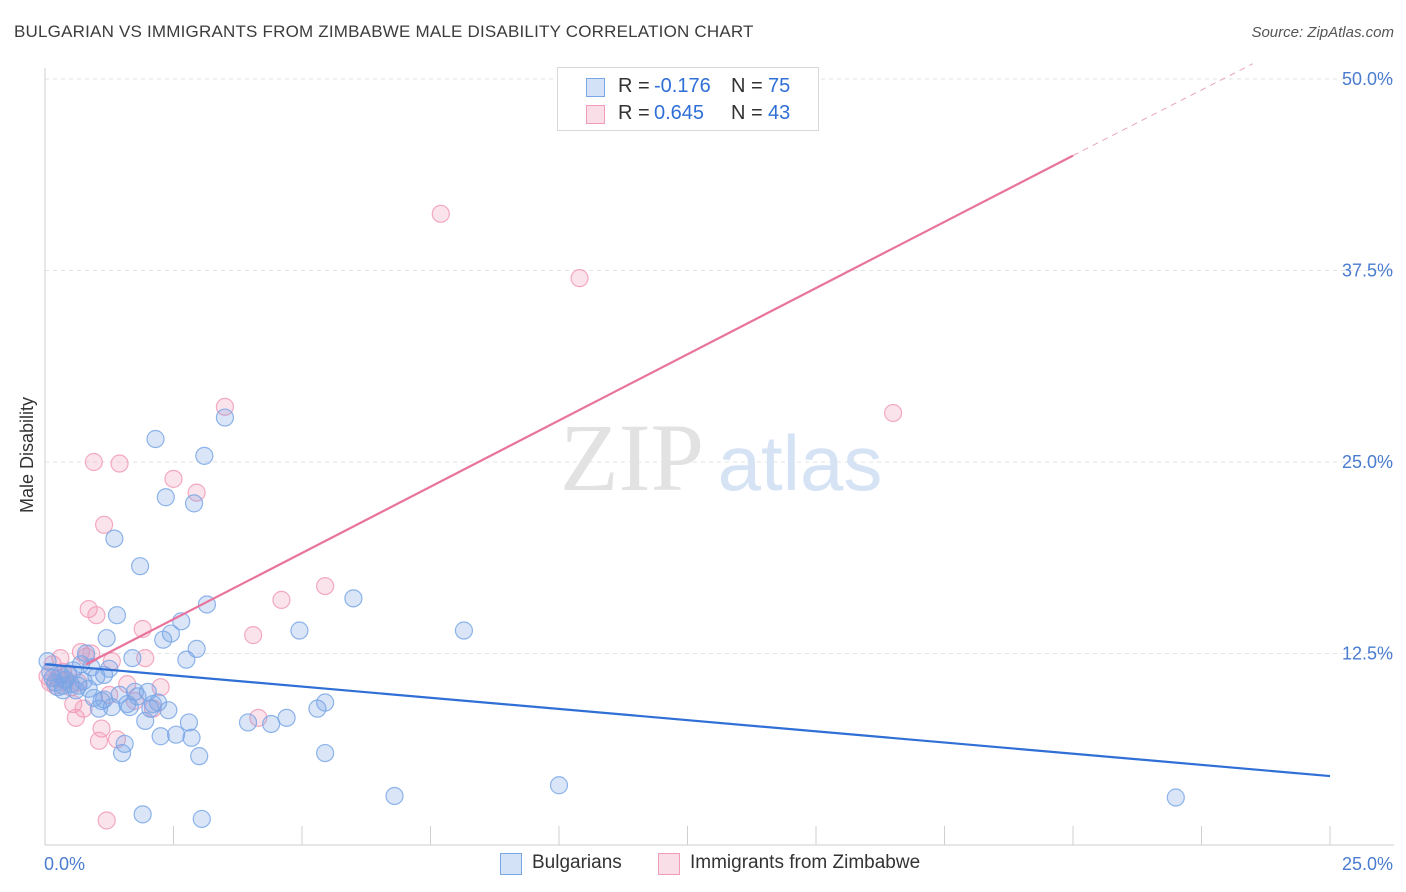 Image resolution: width=1406 pixels, height=892 pixels. Describe the element at coordinates (682, 86) in the screenshot. I see `legend-r-value: -0.176` at that location.